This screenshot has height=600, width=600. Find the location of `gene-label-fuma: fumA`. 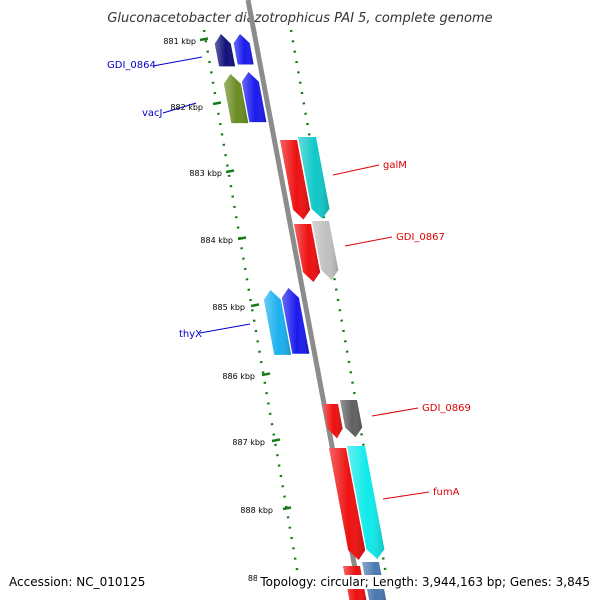

gene-label-fuma: fumA is located at coordinates (446, 492).